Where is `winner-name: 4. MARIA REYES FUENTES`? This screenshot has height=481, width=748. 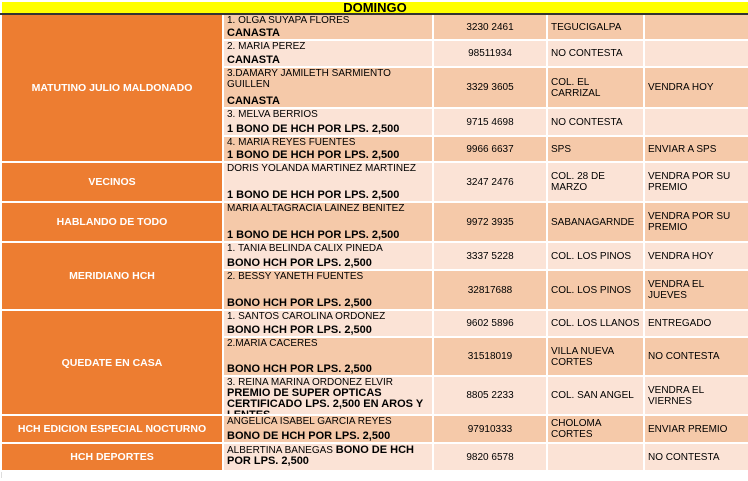 winner-name: 4. MARIA REYES FUENTES is located at coordinates (291, 142).